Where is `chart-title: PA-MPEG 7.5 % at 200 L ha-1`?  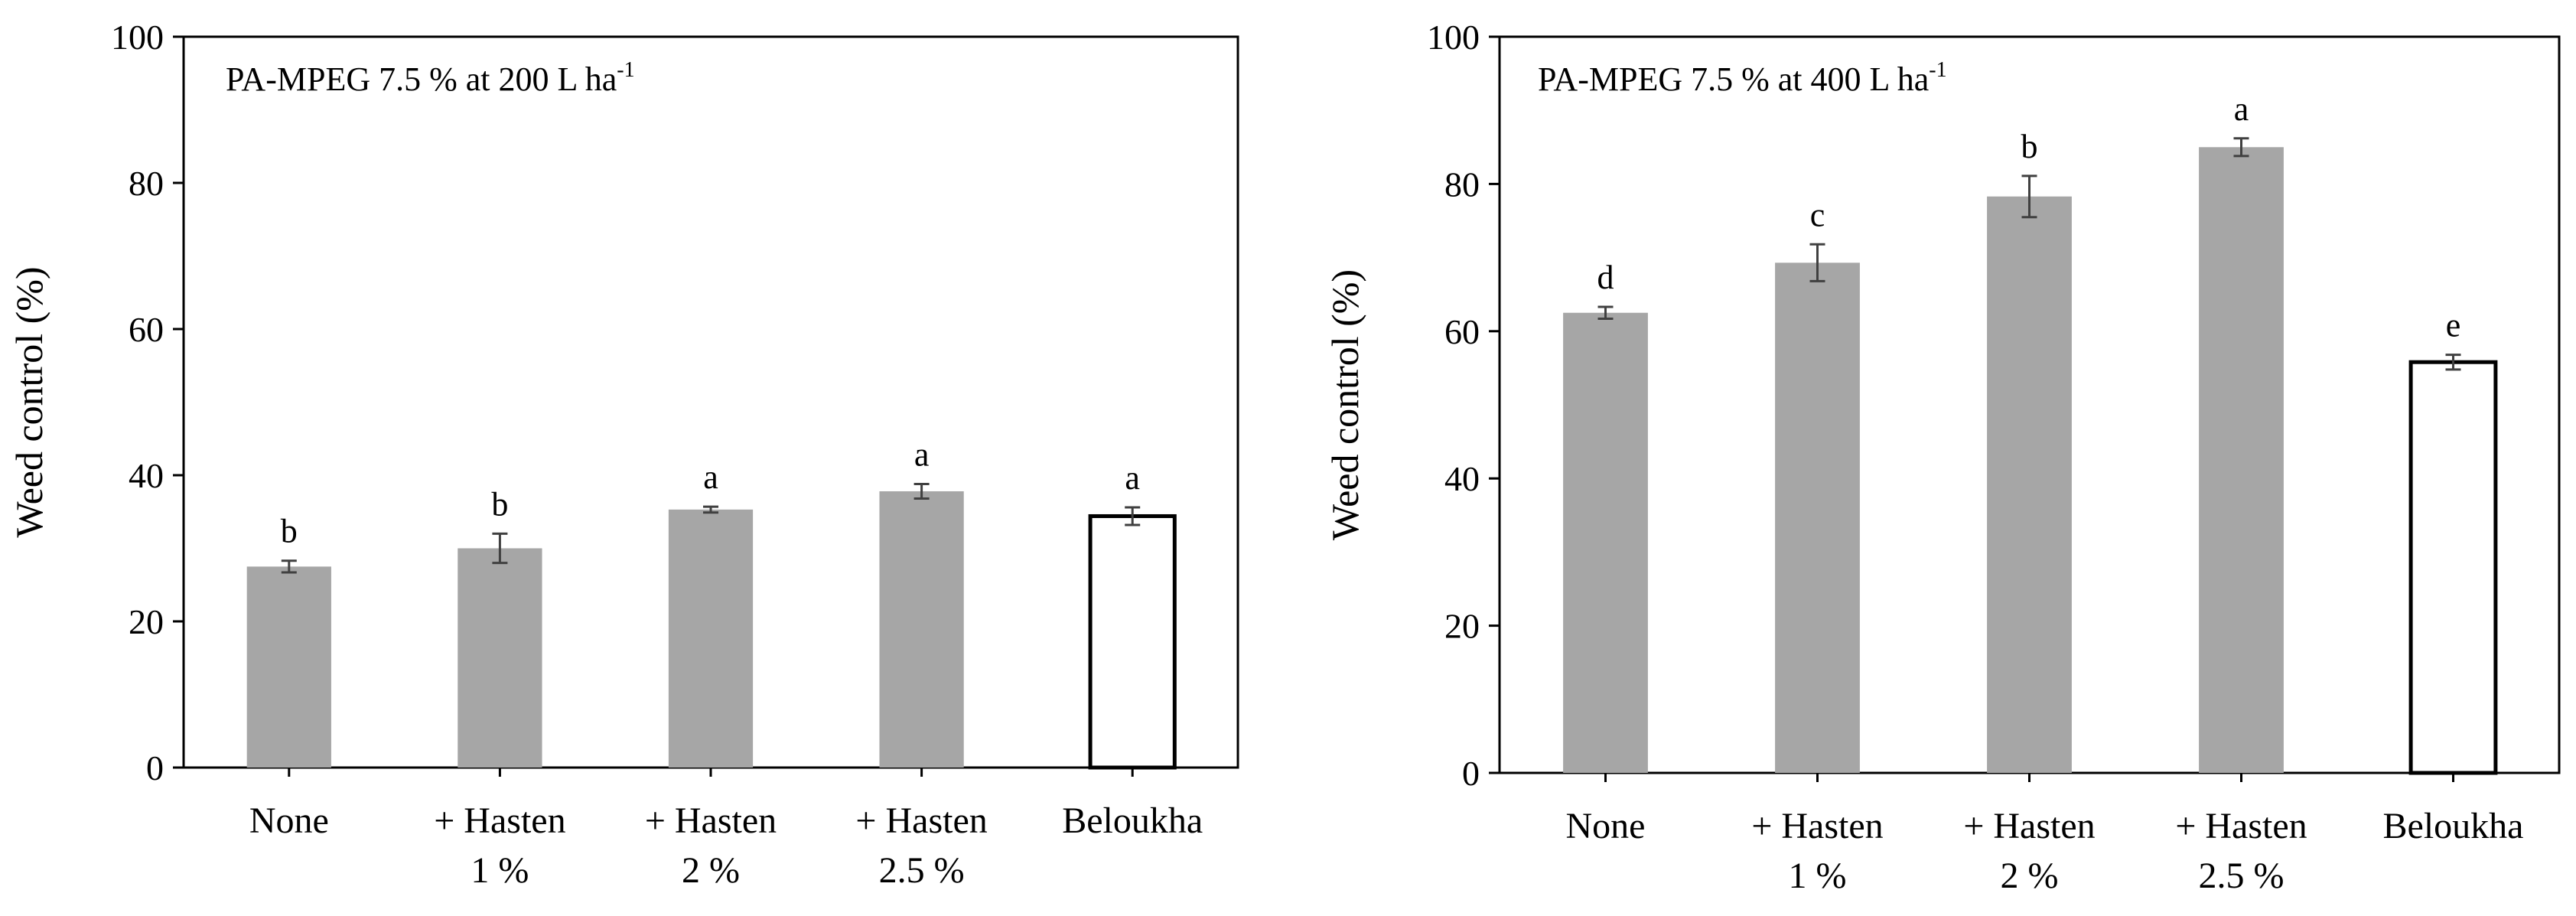 chart-title: PA-MPEG 7.5 % at 200 L ha-1 is located at coordinates (431, 78).